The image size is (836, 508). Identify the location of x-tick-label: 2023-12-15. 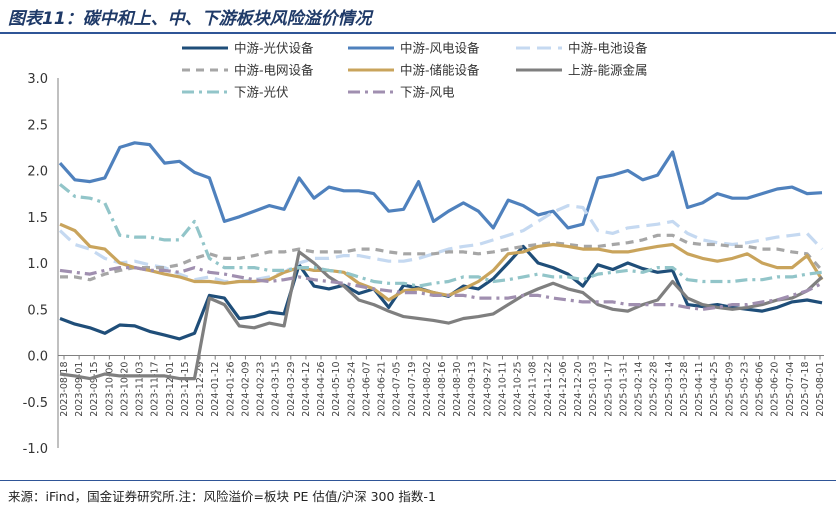
(185, 389).